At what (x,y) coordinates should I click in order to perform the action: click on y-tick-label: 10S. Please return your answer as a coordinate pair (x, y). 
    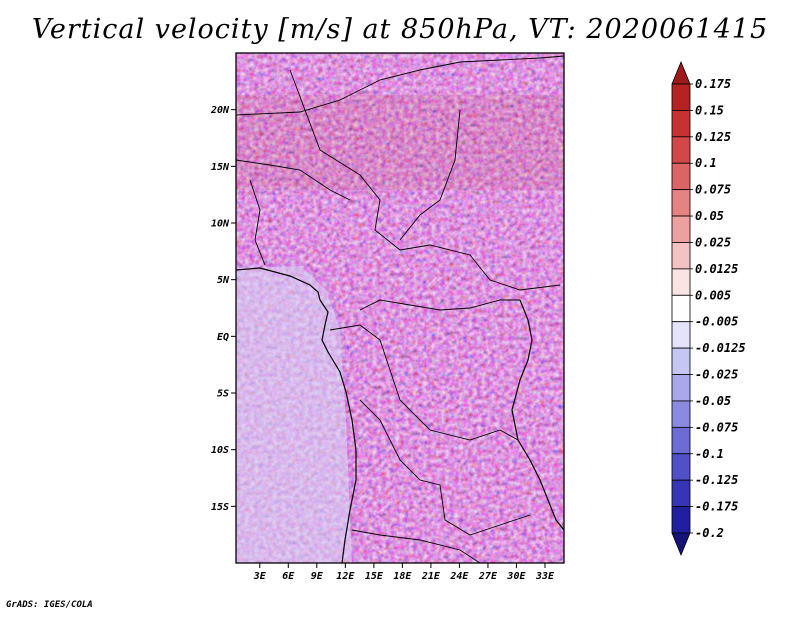
    Looking at the image, I should click on (220, 450).